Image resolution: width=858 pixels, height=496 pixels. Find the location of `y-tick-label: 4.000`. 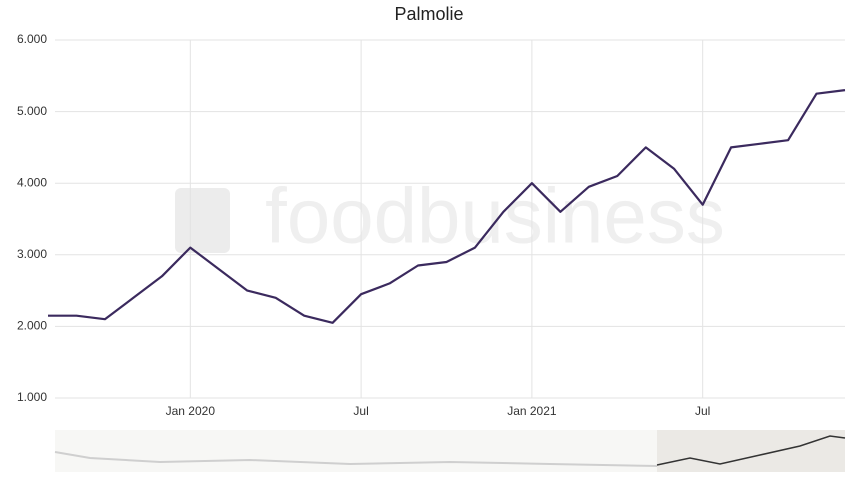

y-tick-label: 4.000 is located at coordinates (32, 182).